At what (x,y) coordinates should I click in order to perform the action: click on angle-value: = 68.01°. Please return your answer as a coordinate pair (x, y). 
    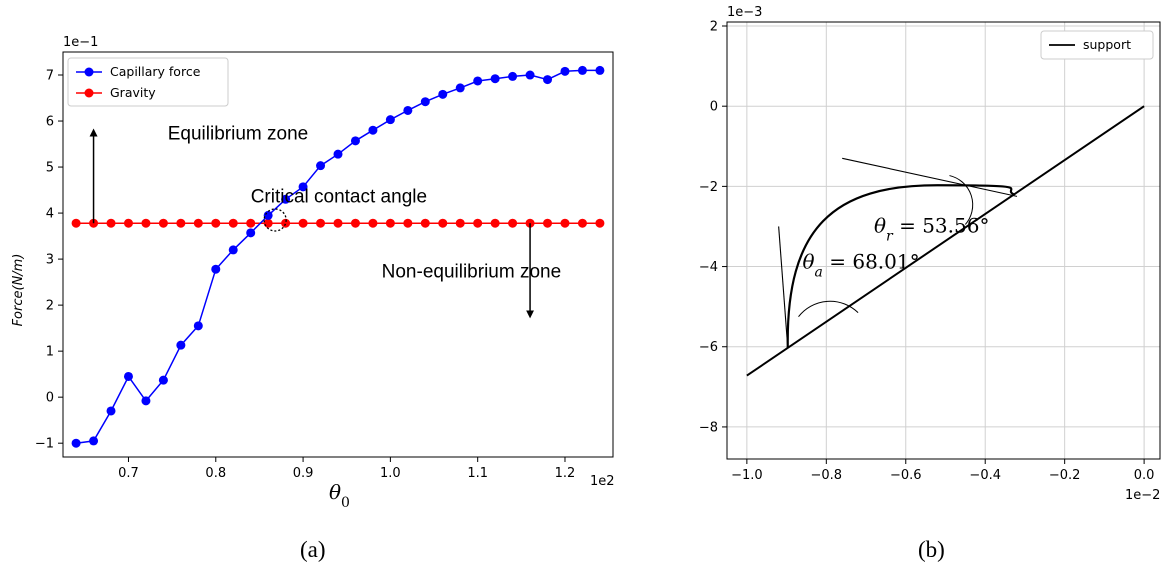
    Looking at the image, I should click on (871, 262).